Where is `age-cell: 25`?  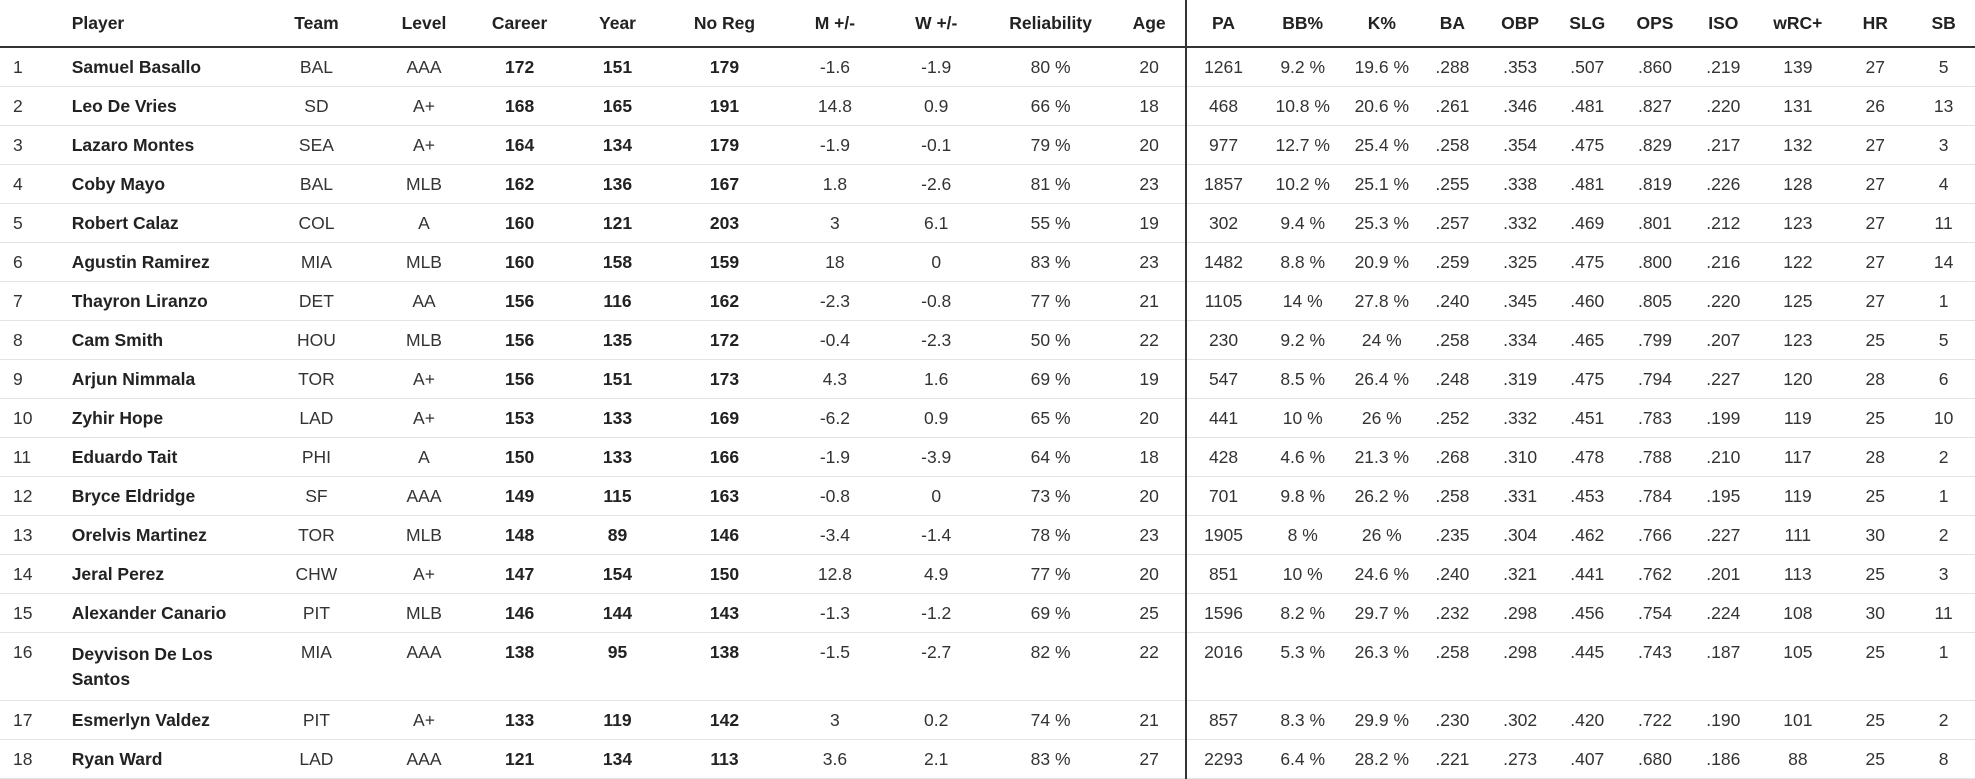
age-cell: 25 is located at coordinates (1150, 613).